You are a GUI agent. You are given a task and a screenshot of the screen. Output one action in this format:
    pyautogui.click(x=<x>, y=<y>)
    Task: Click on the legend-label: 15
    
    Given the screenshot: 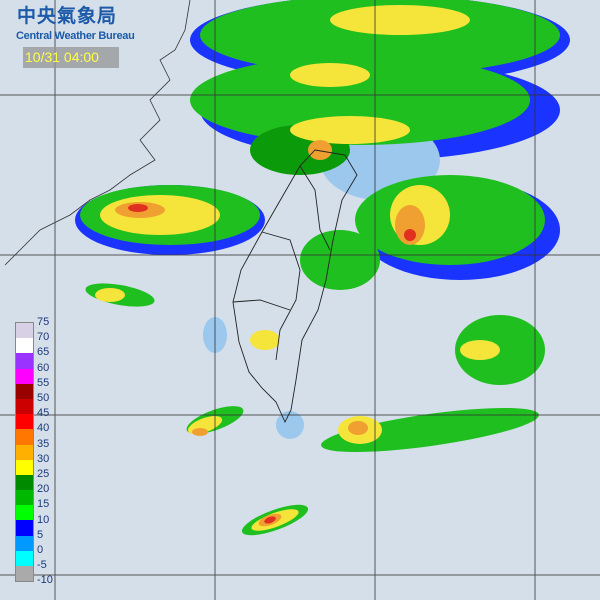 What is the action you would take?
    pyautogui.click(x=43, y=504)
    